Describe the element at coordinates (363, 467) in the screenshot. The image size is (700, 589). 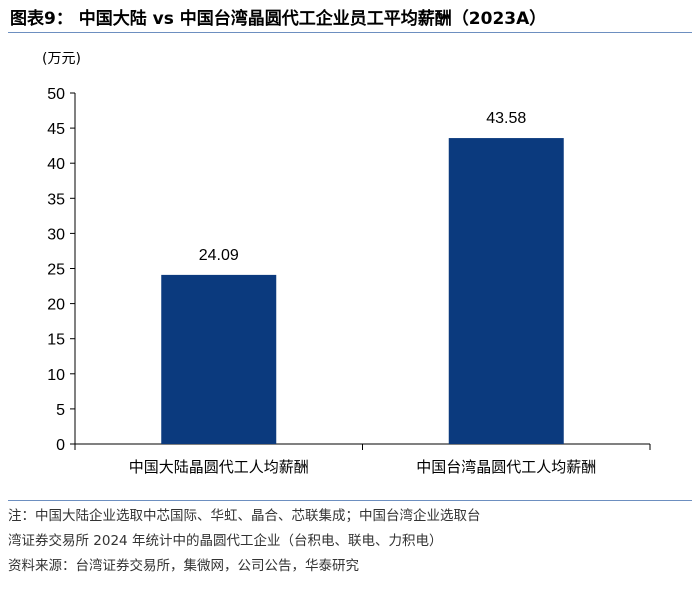
I see `x-axis-labels: 中国大陆晶圆代工人均薪酬 中国台湾晶圆代工人均薪酬` at that location.